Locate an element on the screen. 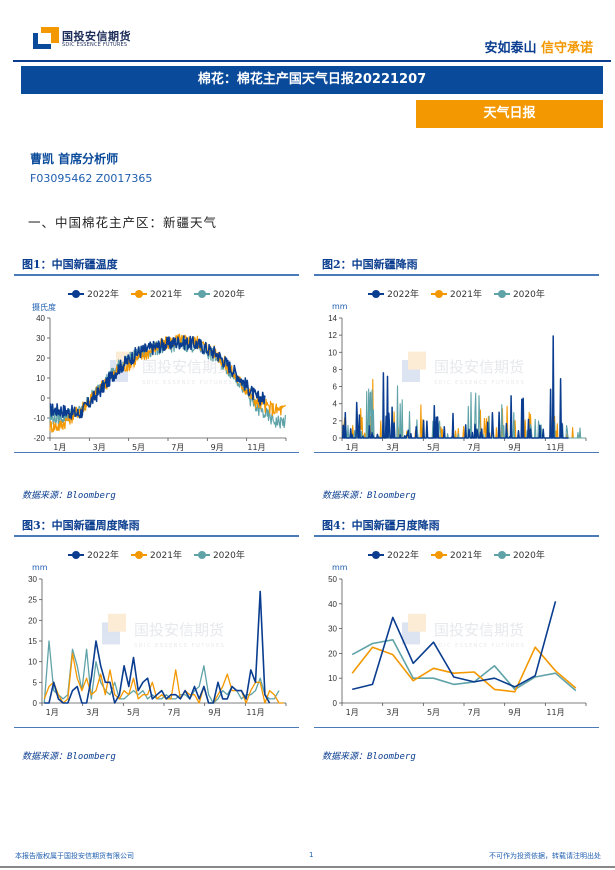 Image resolution: width=615 pixels, height=870 pixels. analyst-license-ids: F03095462 Z0017365 is located at coordinates (91, 178).